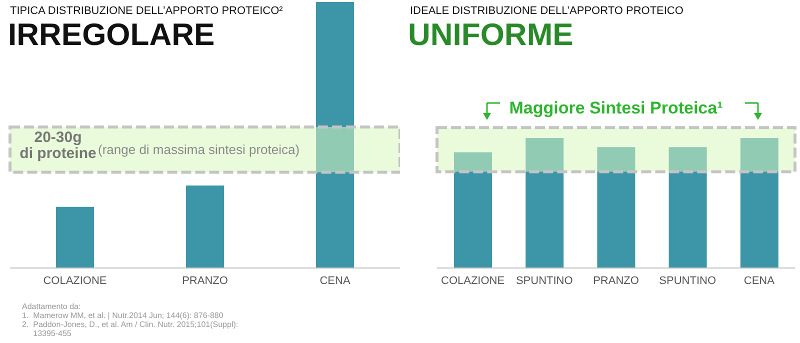 Image resolution: width=800 pixels, height=343 pixels. Describe the element at coordinates (51, 306) in the screenshot. I see `text: Adattamento da:` at that location.